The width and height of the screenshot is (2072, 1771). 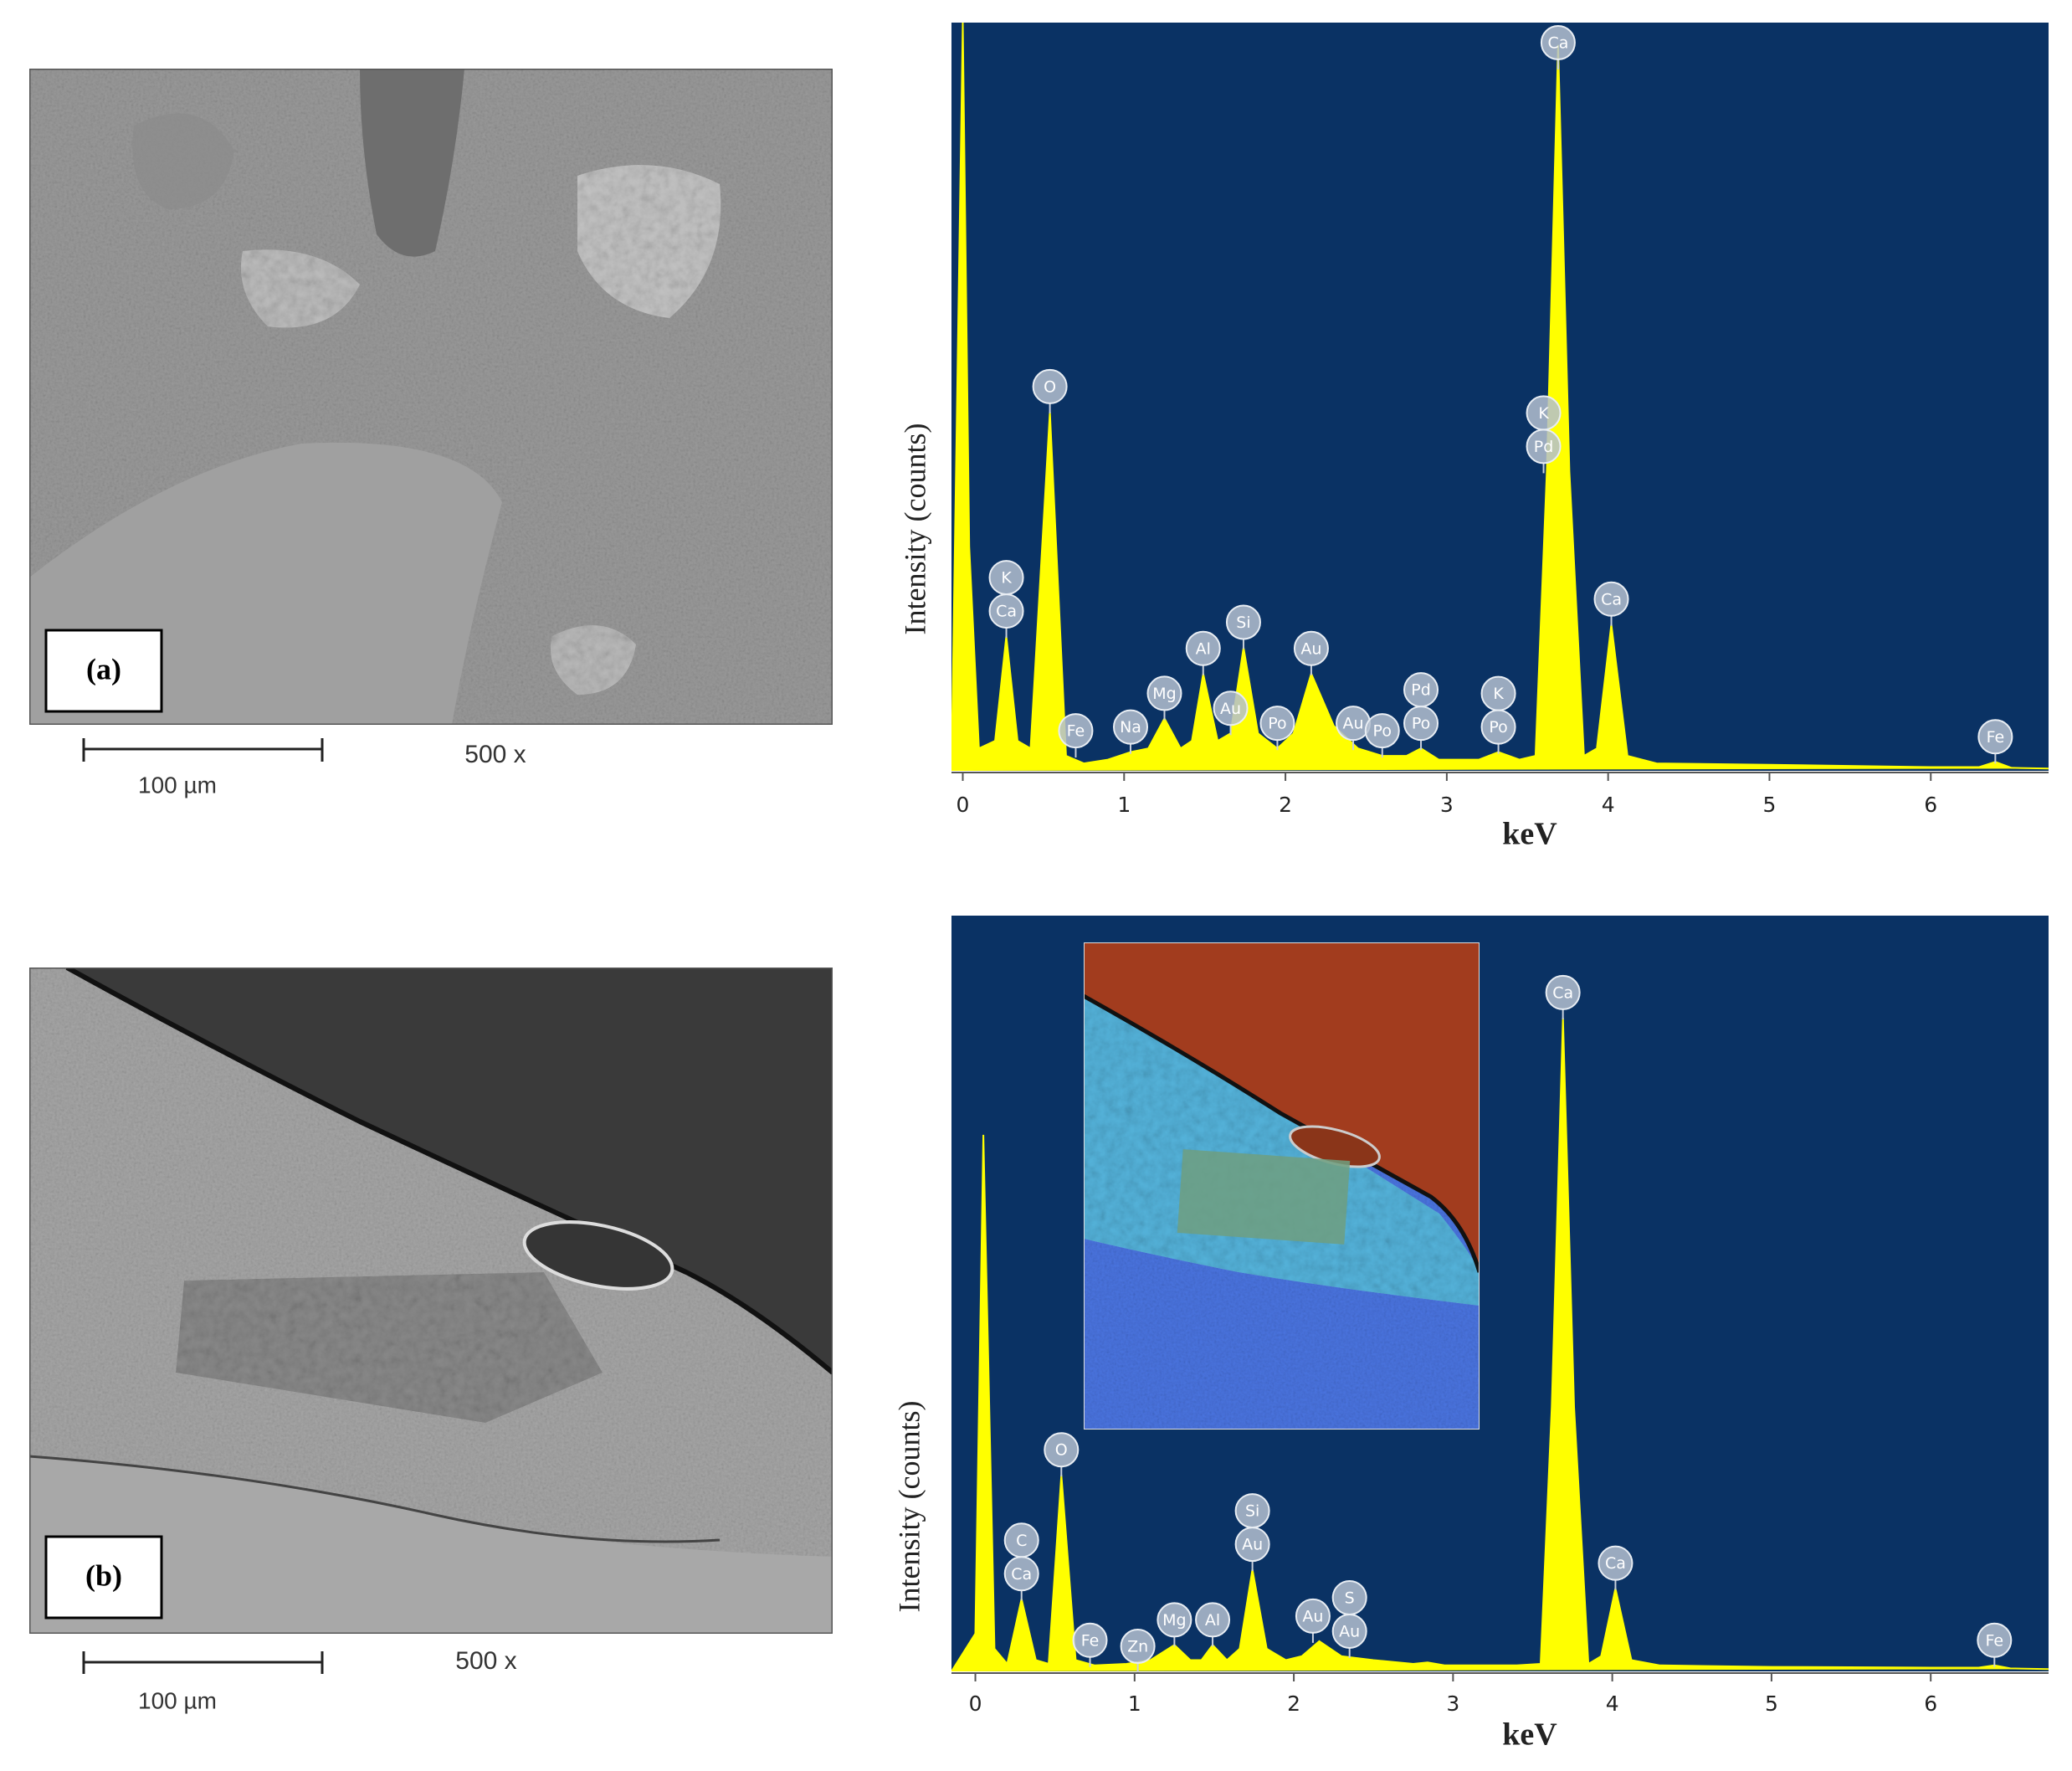 I want to click on sem-image-b, so click(x=431, y=1301).